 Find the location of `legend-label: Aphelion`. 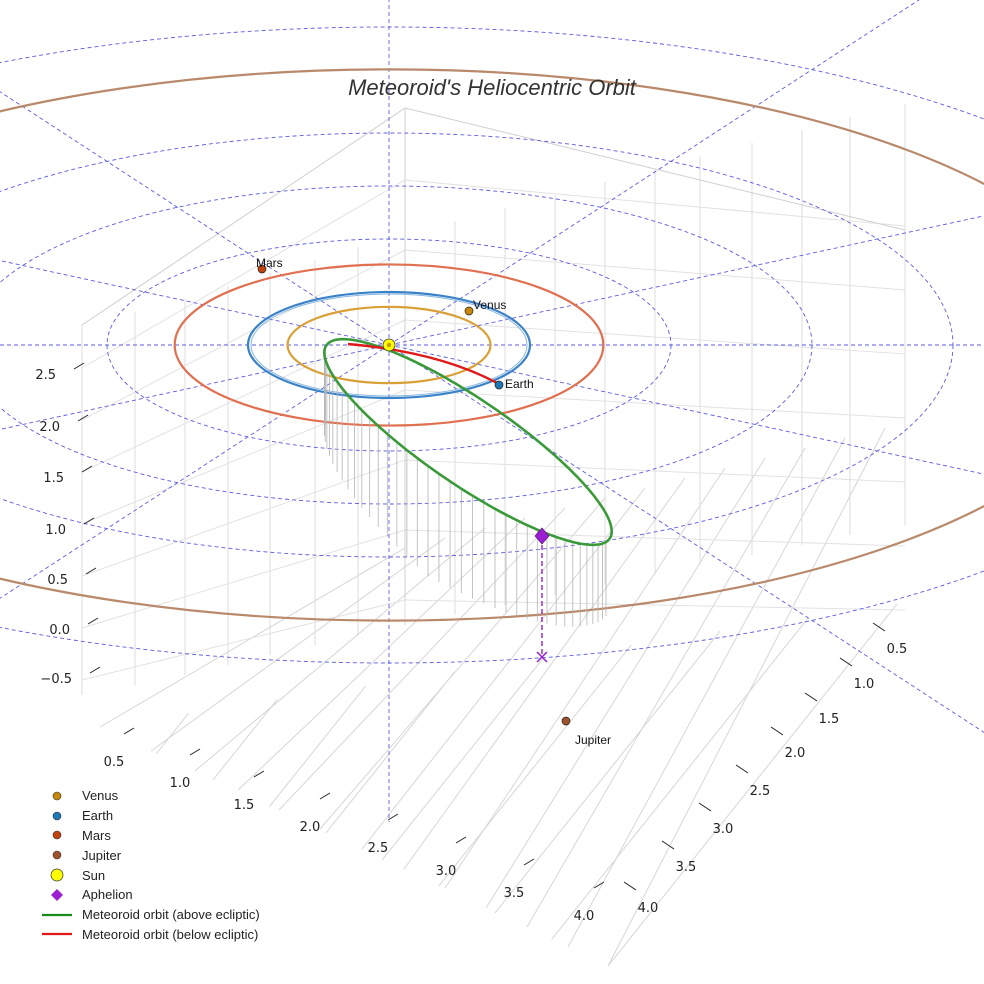

legend-label: Aphelion is located at coordinates (107, 895).